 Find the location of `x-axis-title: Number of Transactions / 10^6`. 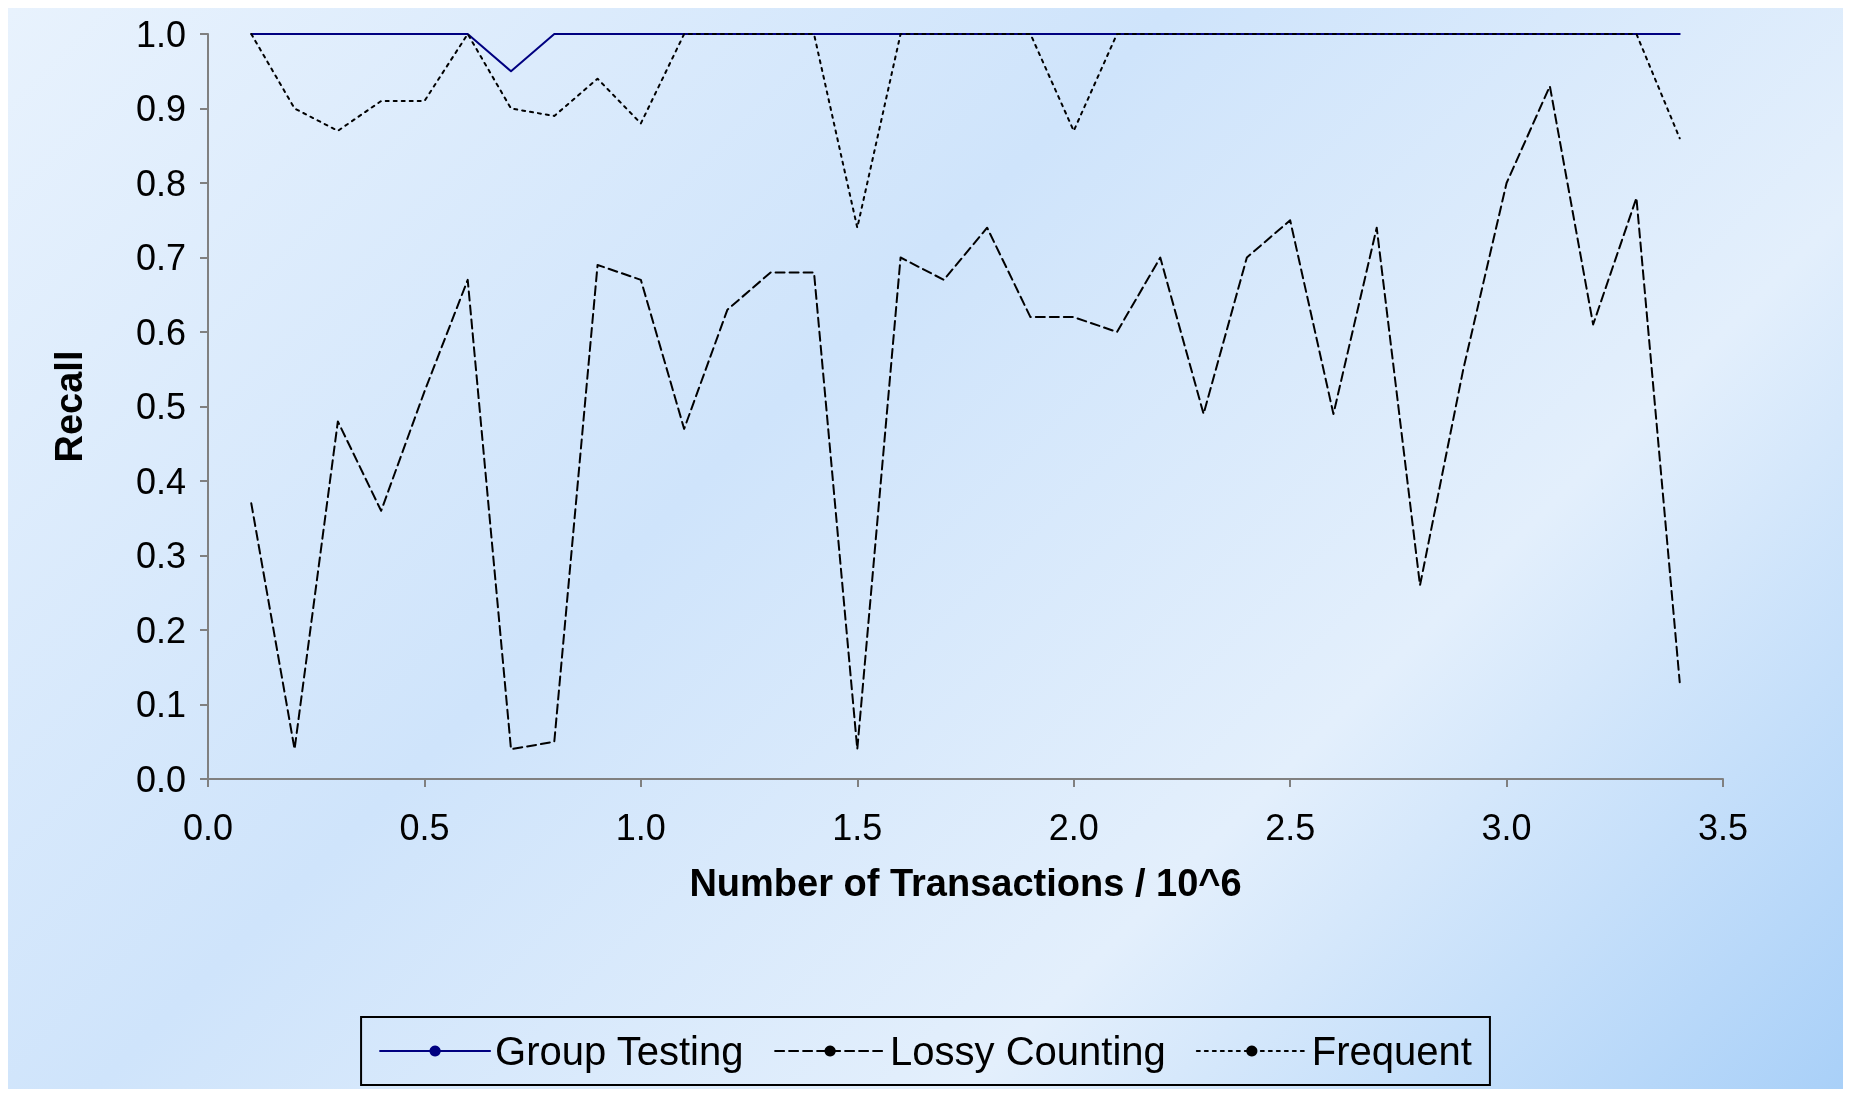

x-axis-title: Number of Transactions / 10^6 is located at coordinates (965, 883).